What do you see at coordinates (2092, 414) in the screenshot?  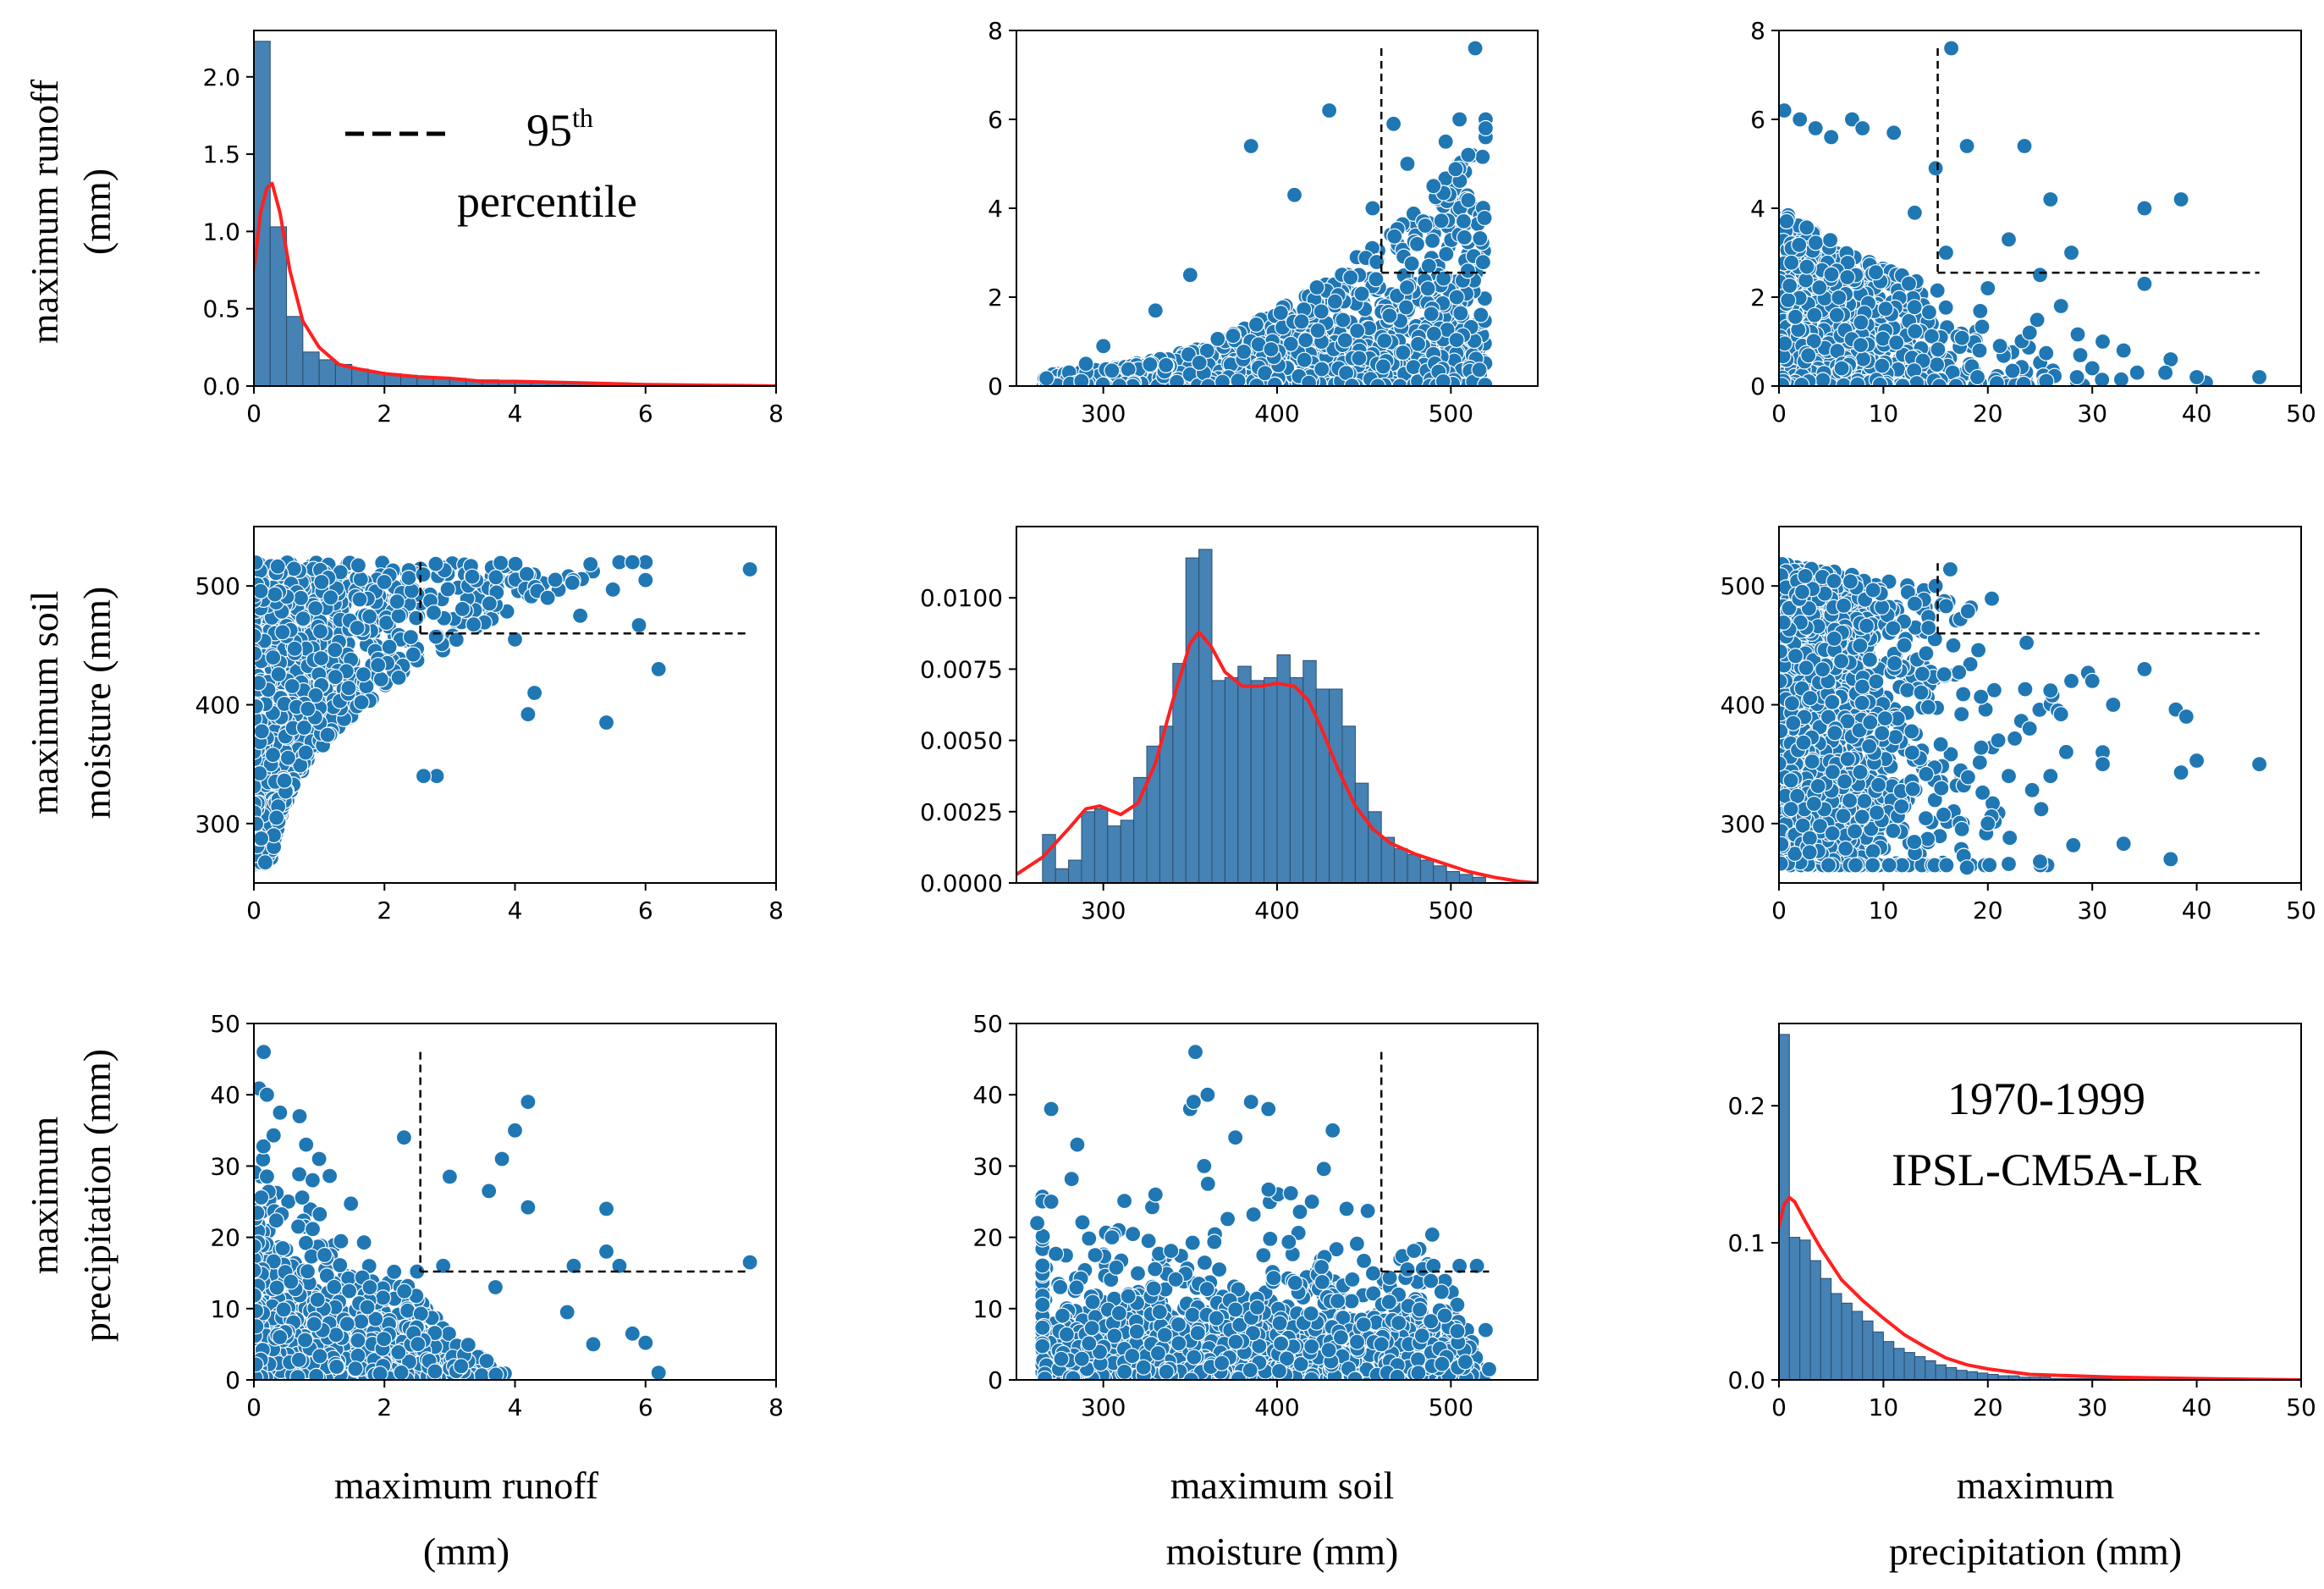 I see `x-tick-label: 30` at bounding box center [2092, 414].